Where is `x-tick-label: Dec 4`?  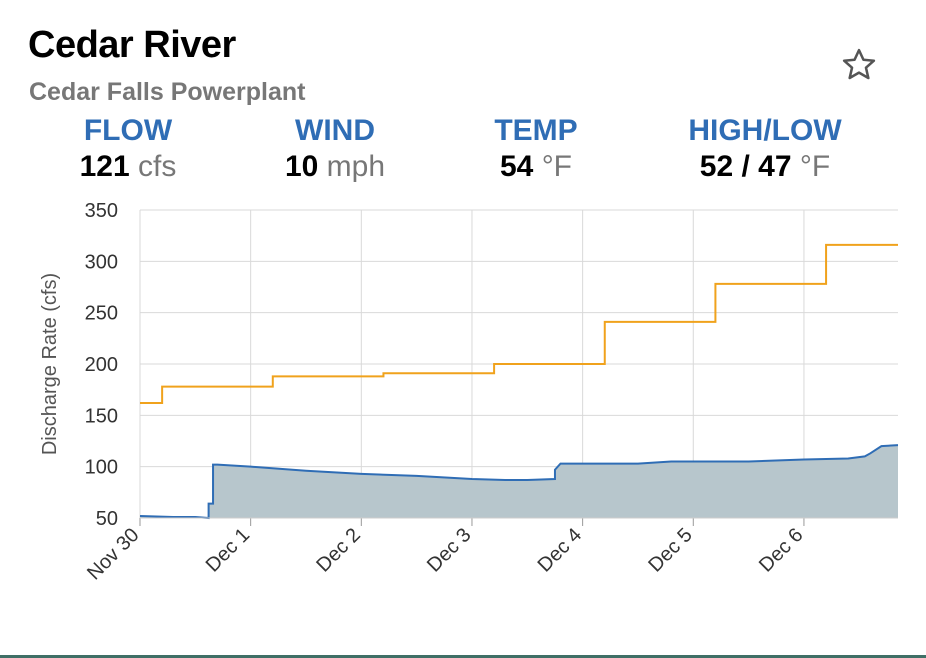
x-tick-label: Dec 4 is located at coordinates (560, 550).